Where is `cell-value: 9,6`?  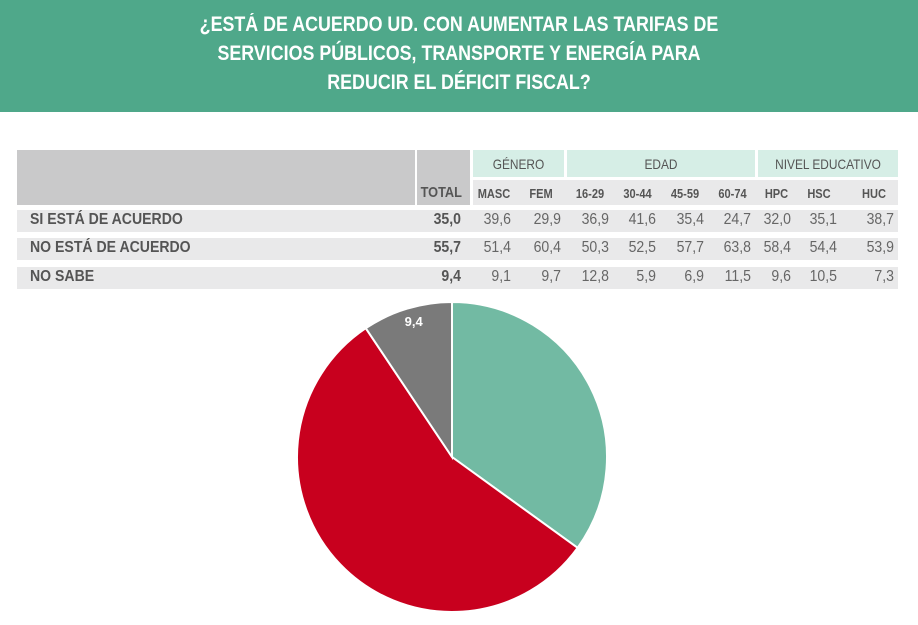
cell-value: 9,6 is located at coordinates (781, 276).